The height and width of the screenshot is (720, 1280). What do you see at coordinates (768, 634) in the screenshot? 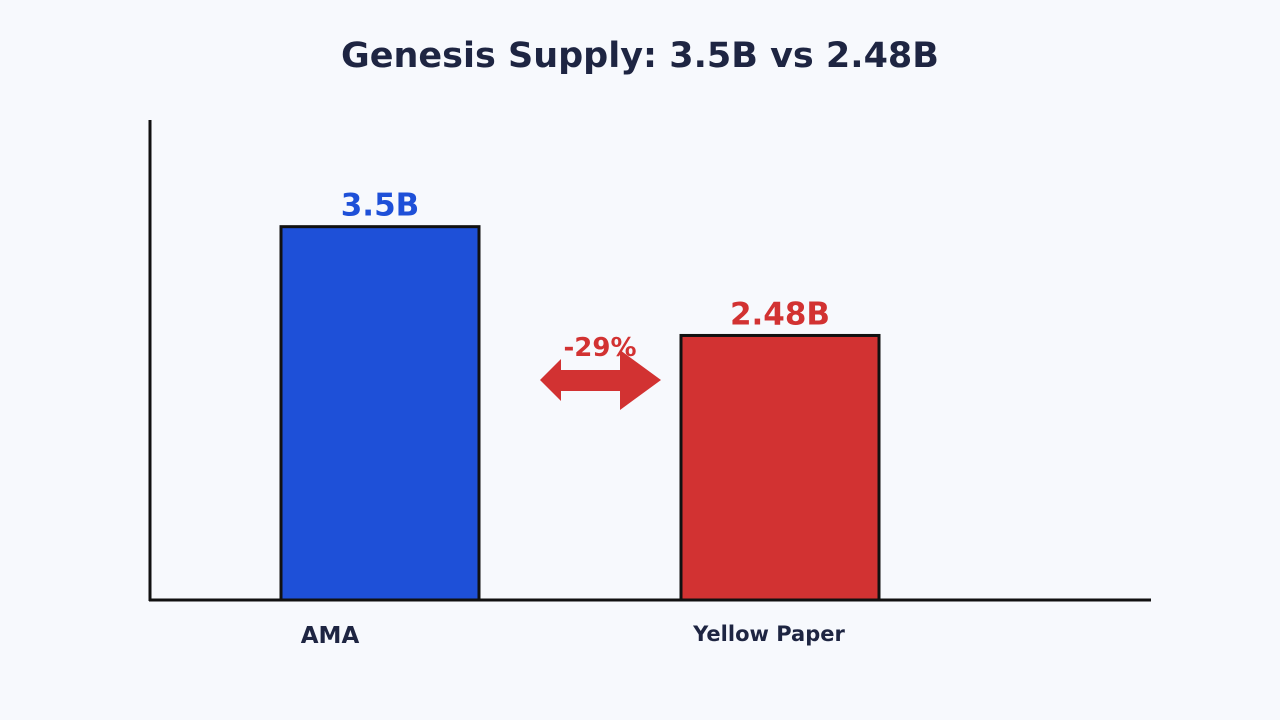
I see `category-label-1: Yellow Paper` at bounding box center [768, 634].